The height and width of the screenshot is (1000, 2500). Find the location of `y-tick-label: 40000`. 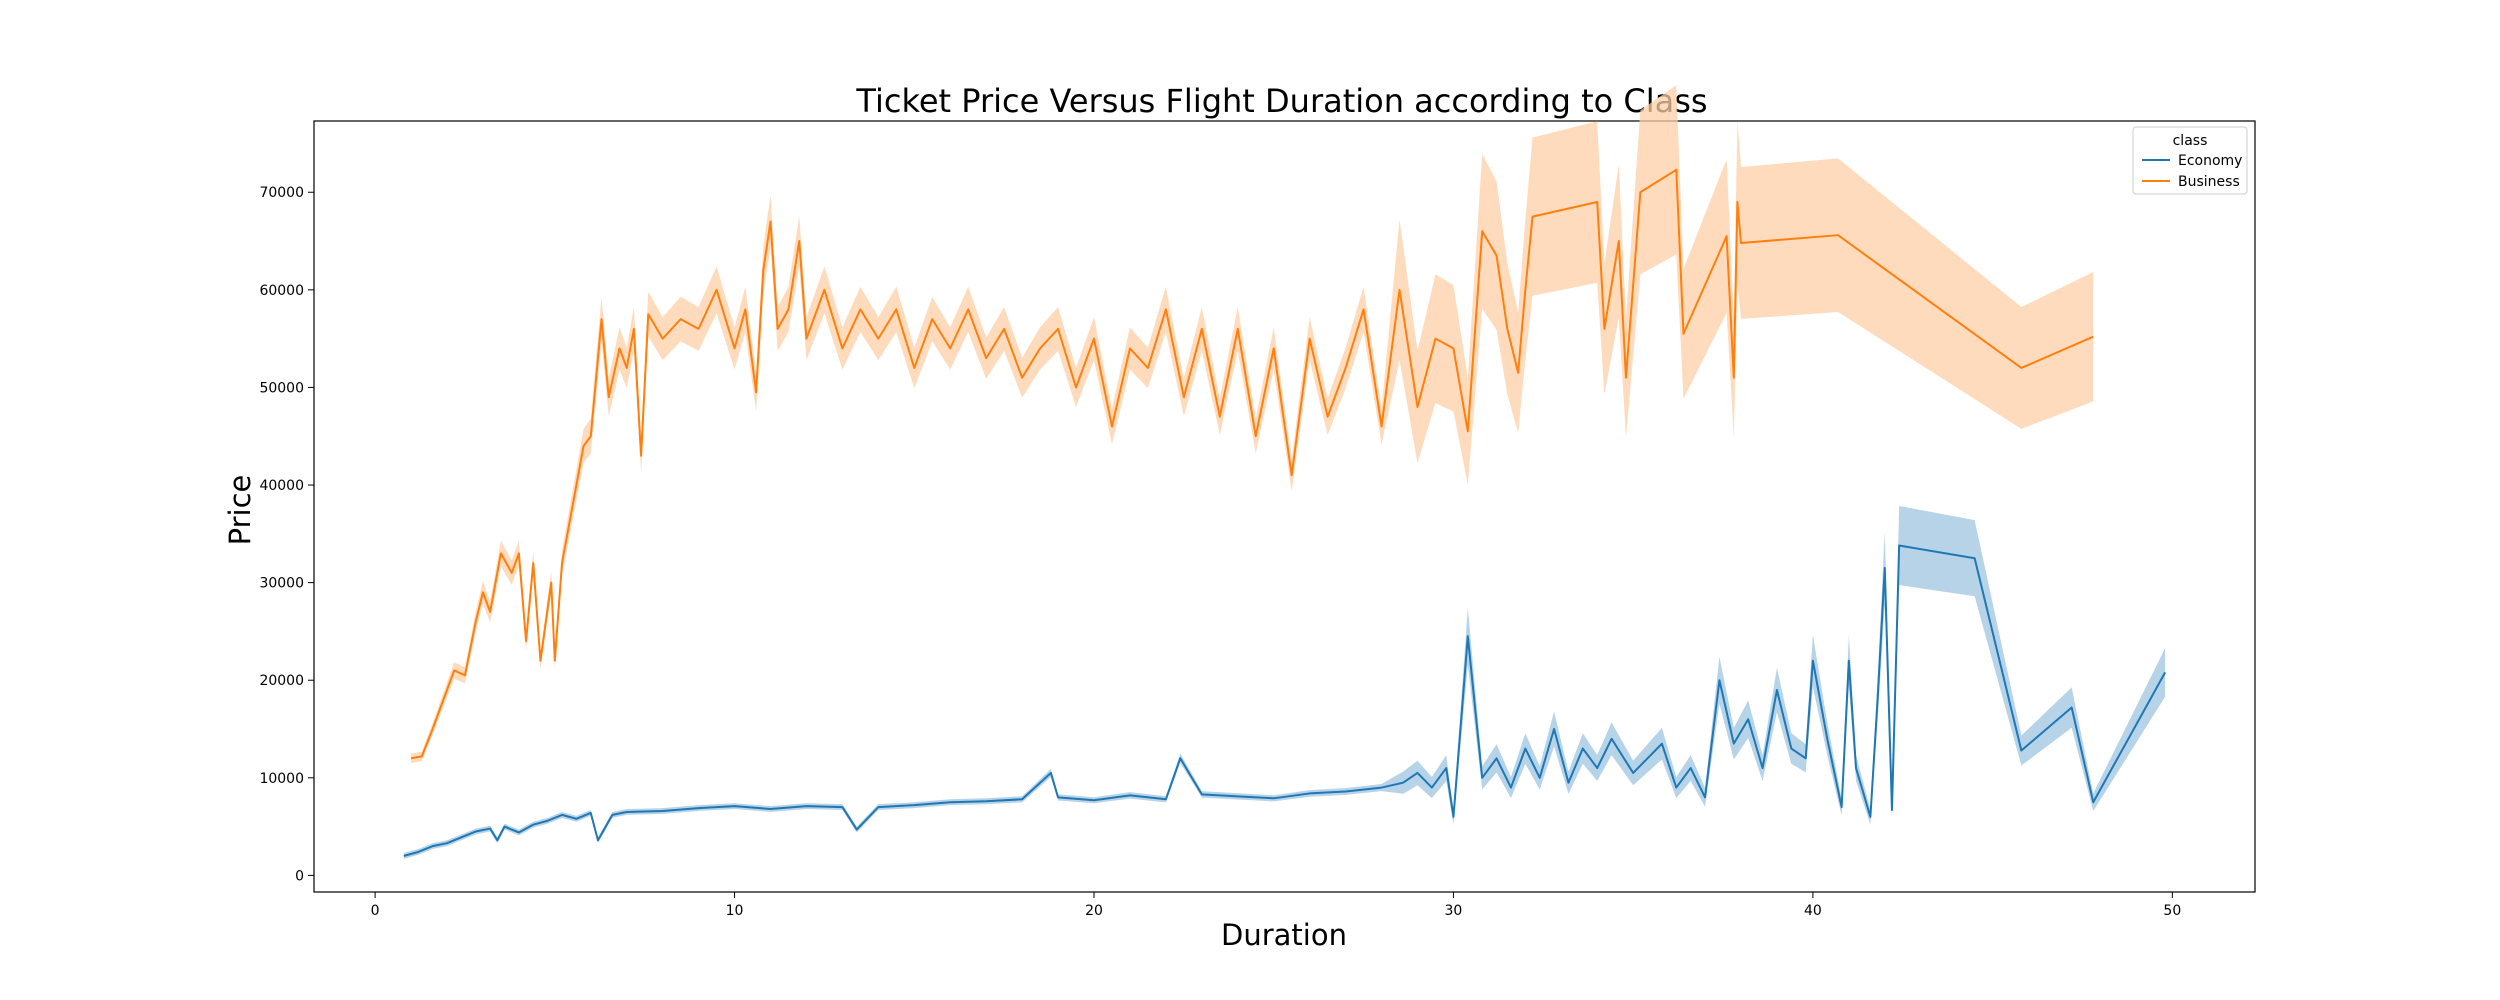

y-tick-label: 40000 is located at coordinates (281, 486).